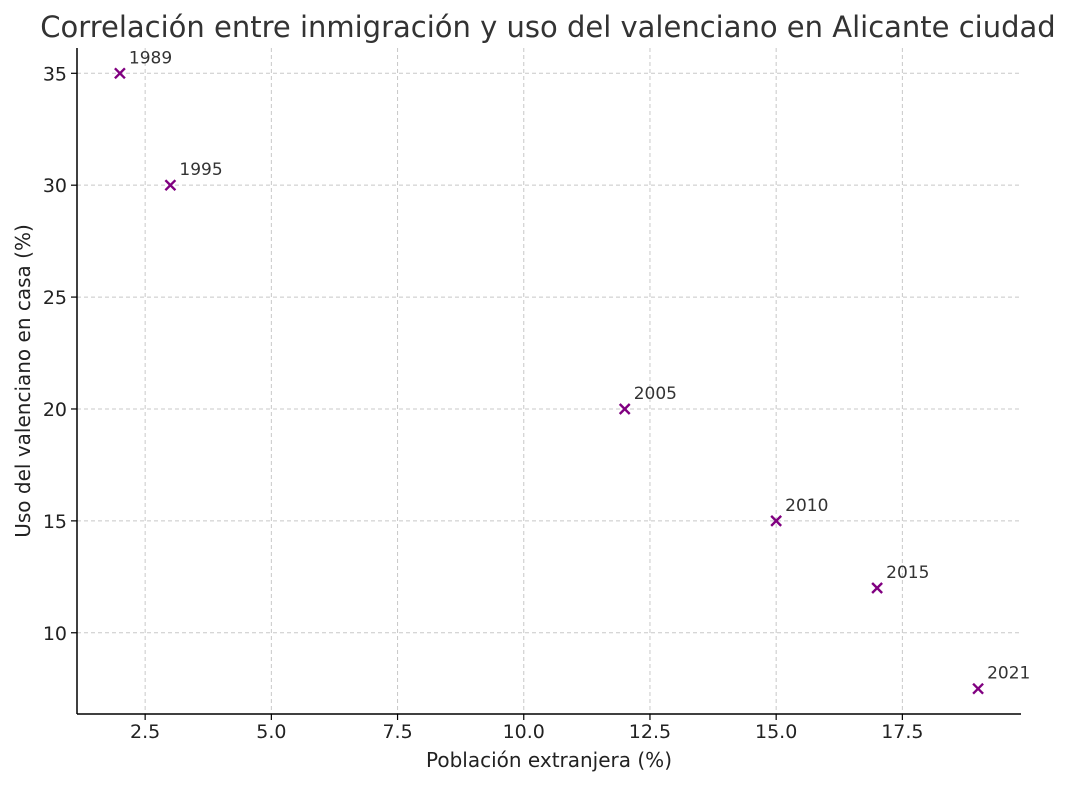  I want to click on point-label: 2005, so click(655, 394).